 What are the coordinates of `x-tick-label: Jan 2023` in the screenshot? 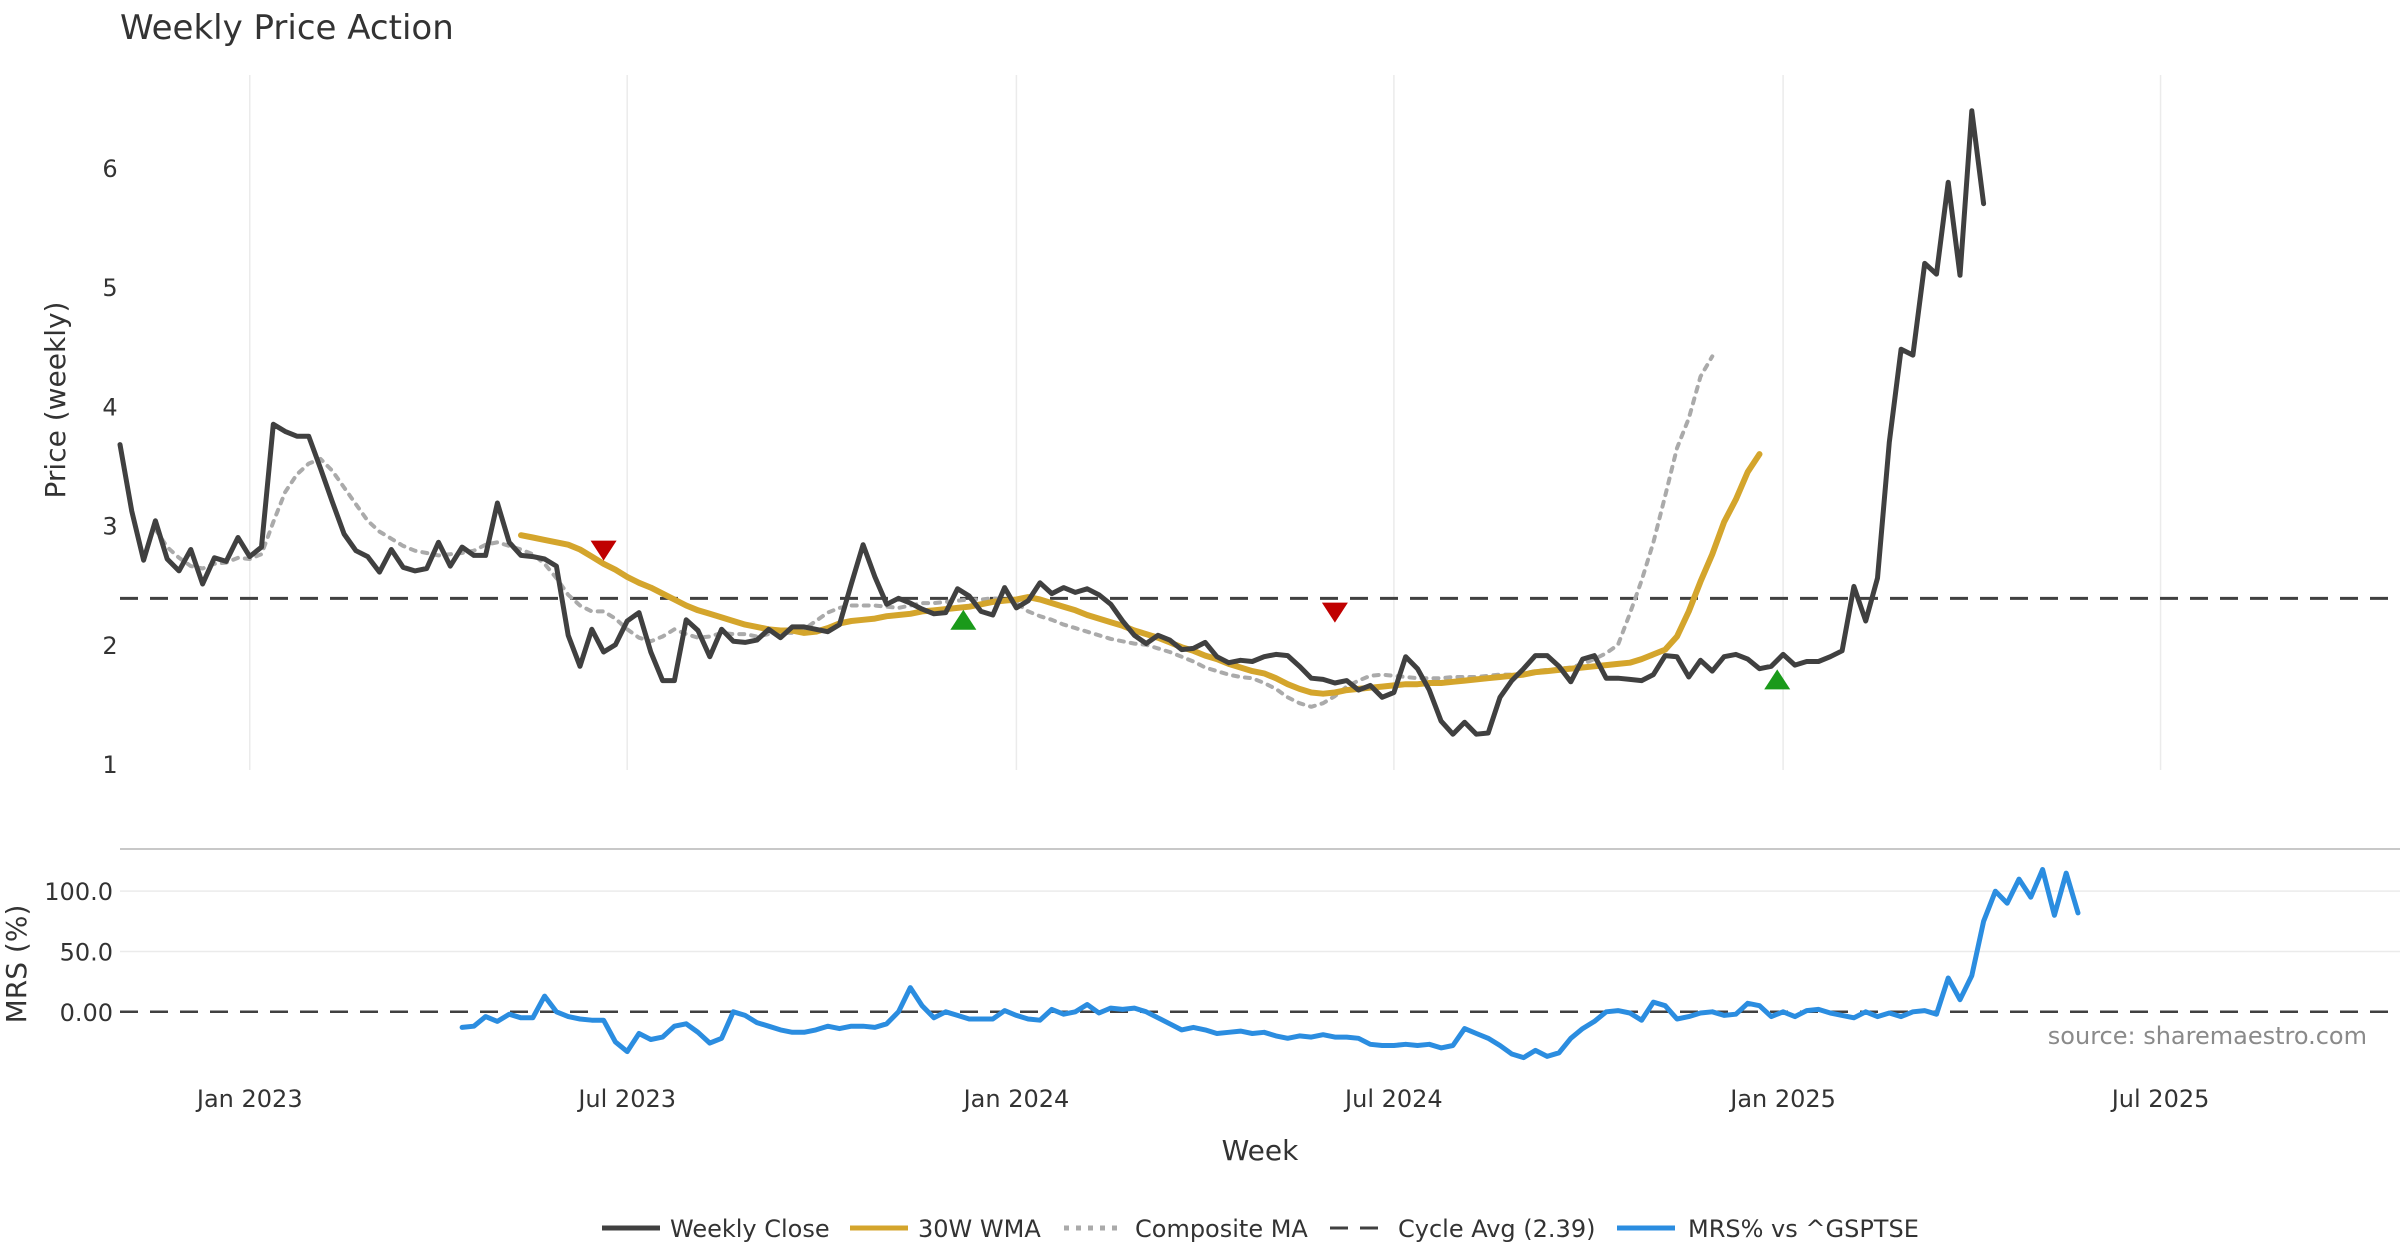 It's located at (249, 1099).